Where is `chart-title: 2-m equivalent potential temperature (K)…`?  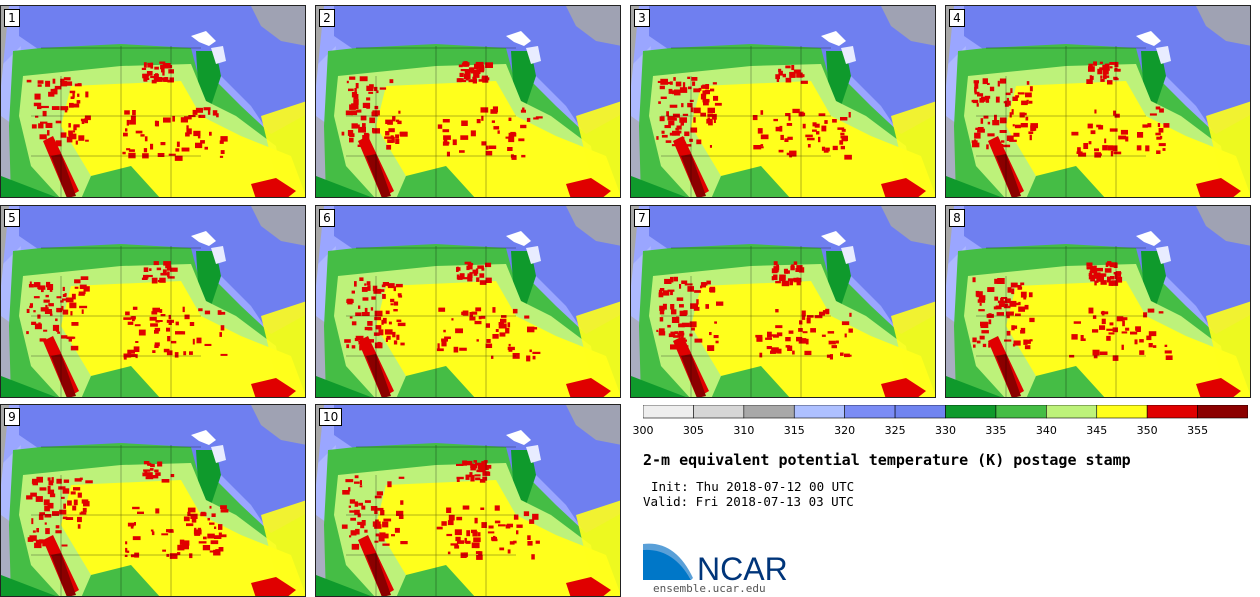
chart-title: 2-m equivalent potential temperature (K)… is located at coordinates (887, 460).